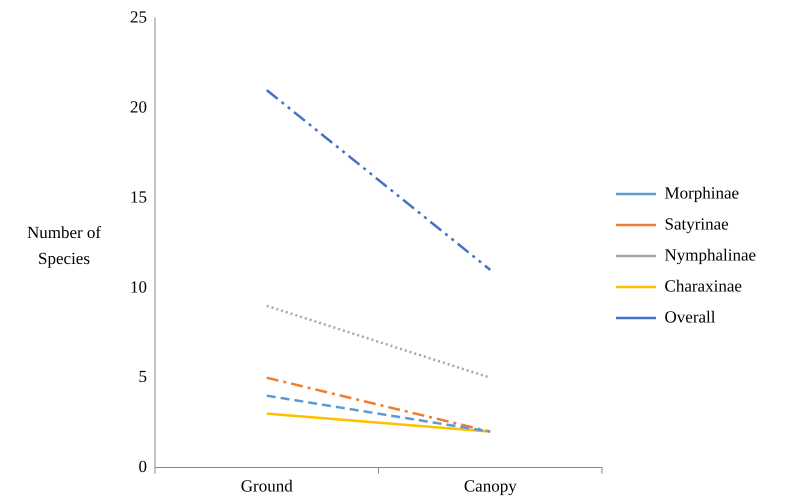 The image size is (792, 502). I want to click on x-tick-label: Canopy, so click(491, 486).